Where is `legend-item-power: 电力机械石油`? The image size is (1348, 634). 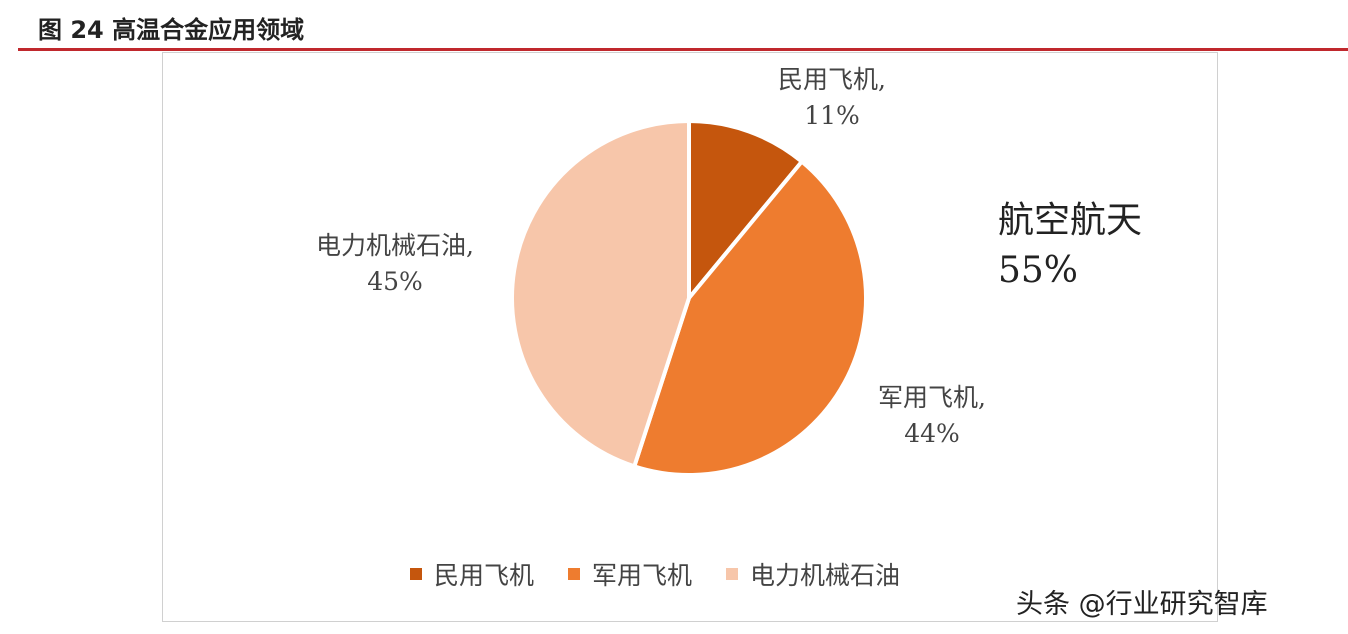
legend-item-power: 电力机械石油 is located at coordinates (813, 574).